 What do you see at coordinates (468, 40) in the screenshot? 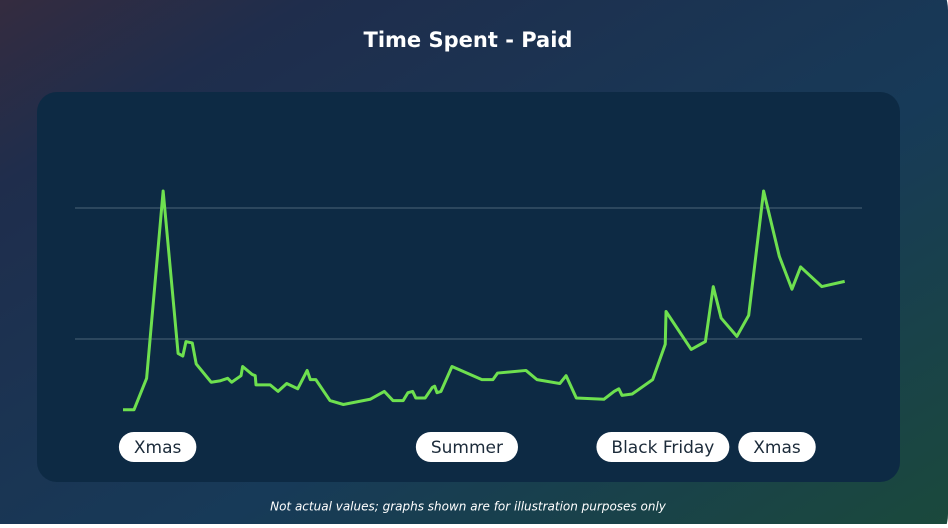
I see `chart-title: Time Spent - Paid` at bounding box center [468, 40].